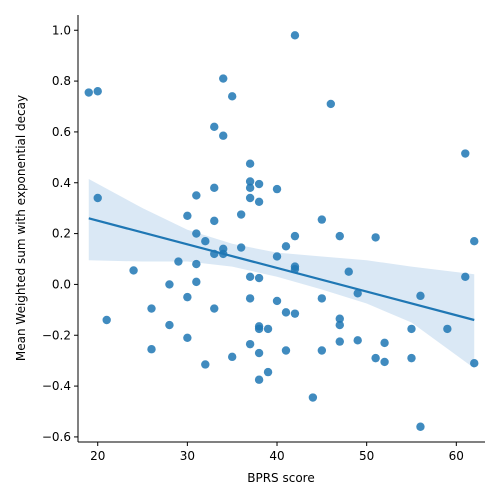  I want to click on x-tick-label: 50, so click(366, 456).